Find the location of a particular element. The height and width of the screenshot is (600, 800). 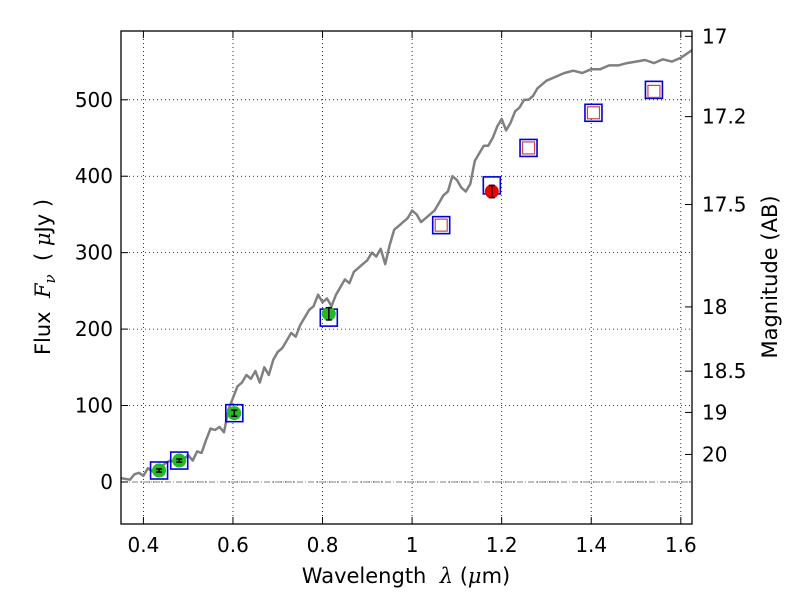

y-tick-label: 300 is located at coordinates (94, 253).